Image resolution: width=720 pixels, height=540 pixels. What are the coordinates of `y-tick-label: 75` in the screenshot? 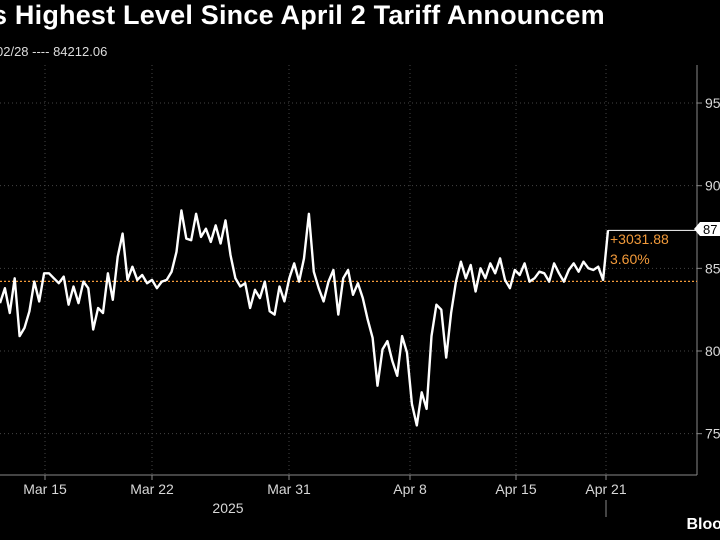 It's located at (712, 434).